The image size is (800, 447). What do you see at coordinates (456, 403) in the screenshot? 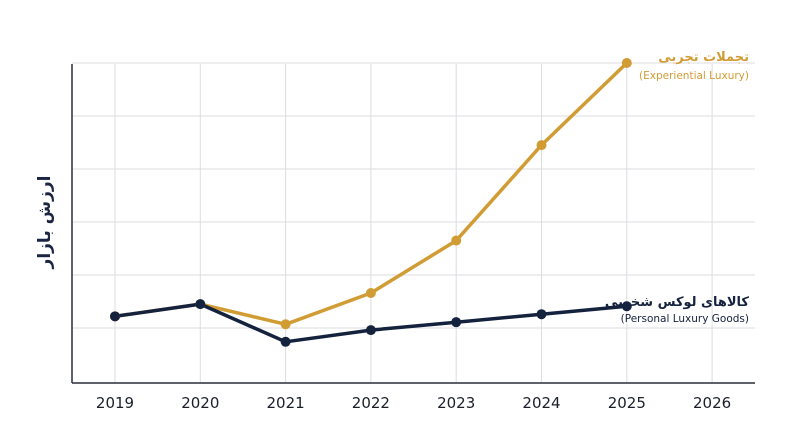
I see `x-tick-label: 2023` at bounding box center [456, 403].